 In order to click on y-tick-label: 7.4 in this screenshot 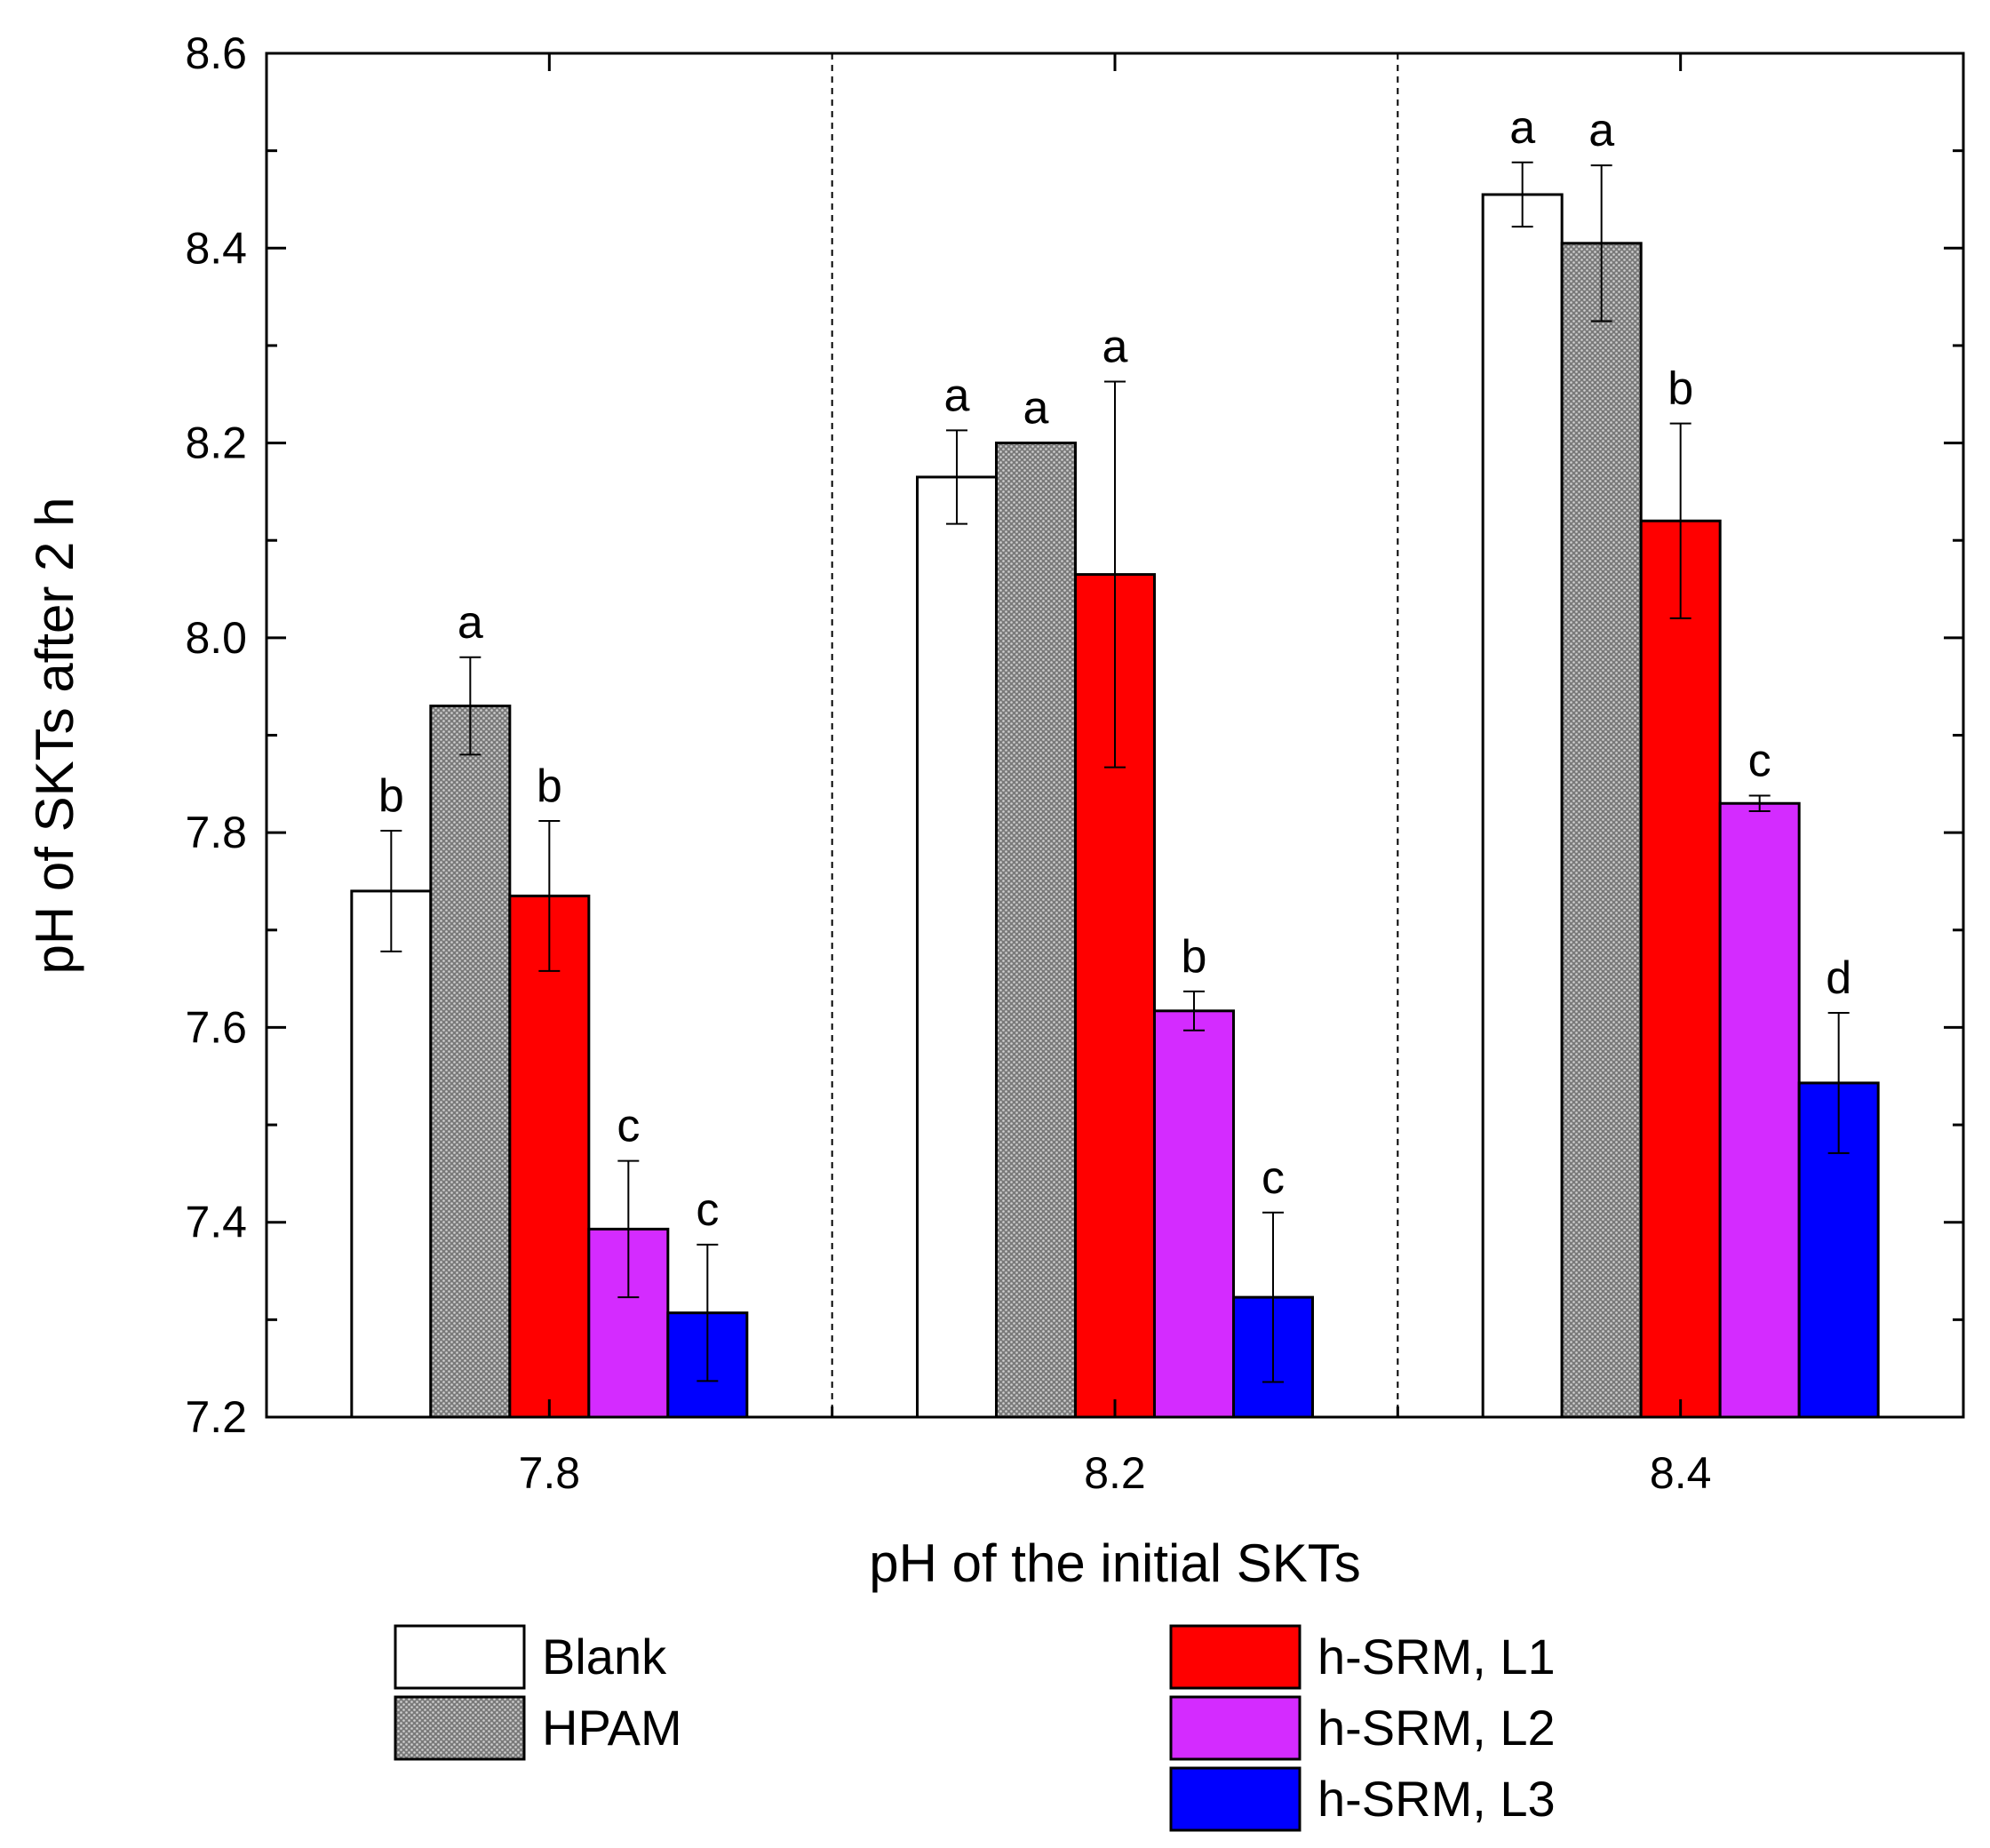, I will do `click(216, 1222)`.